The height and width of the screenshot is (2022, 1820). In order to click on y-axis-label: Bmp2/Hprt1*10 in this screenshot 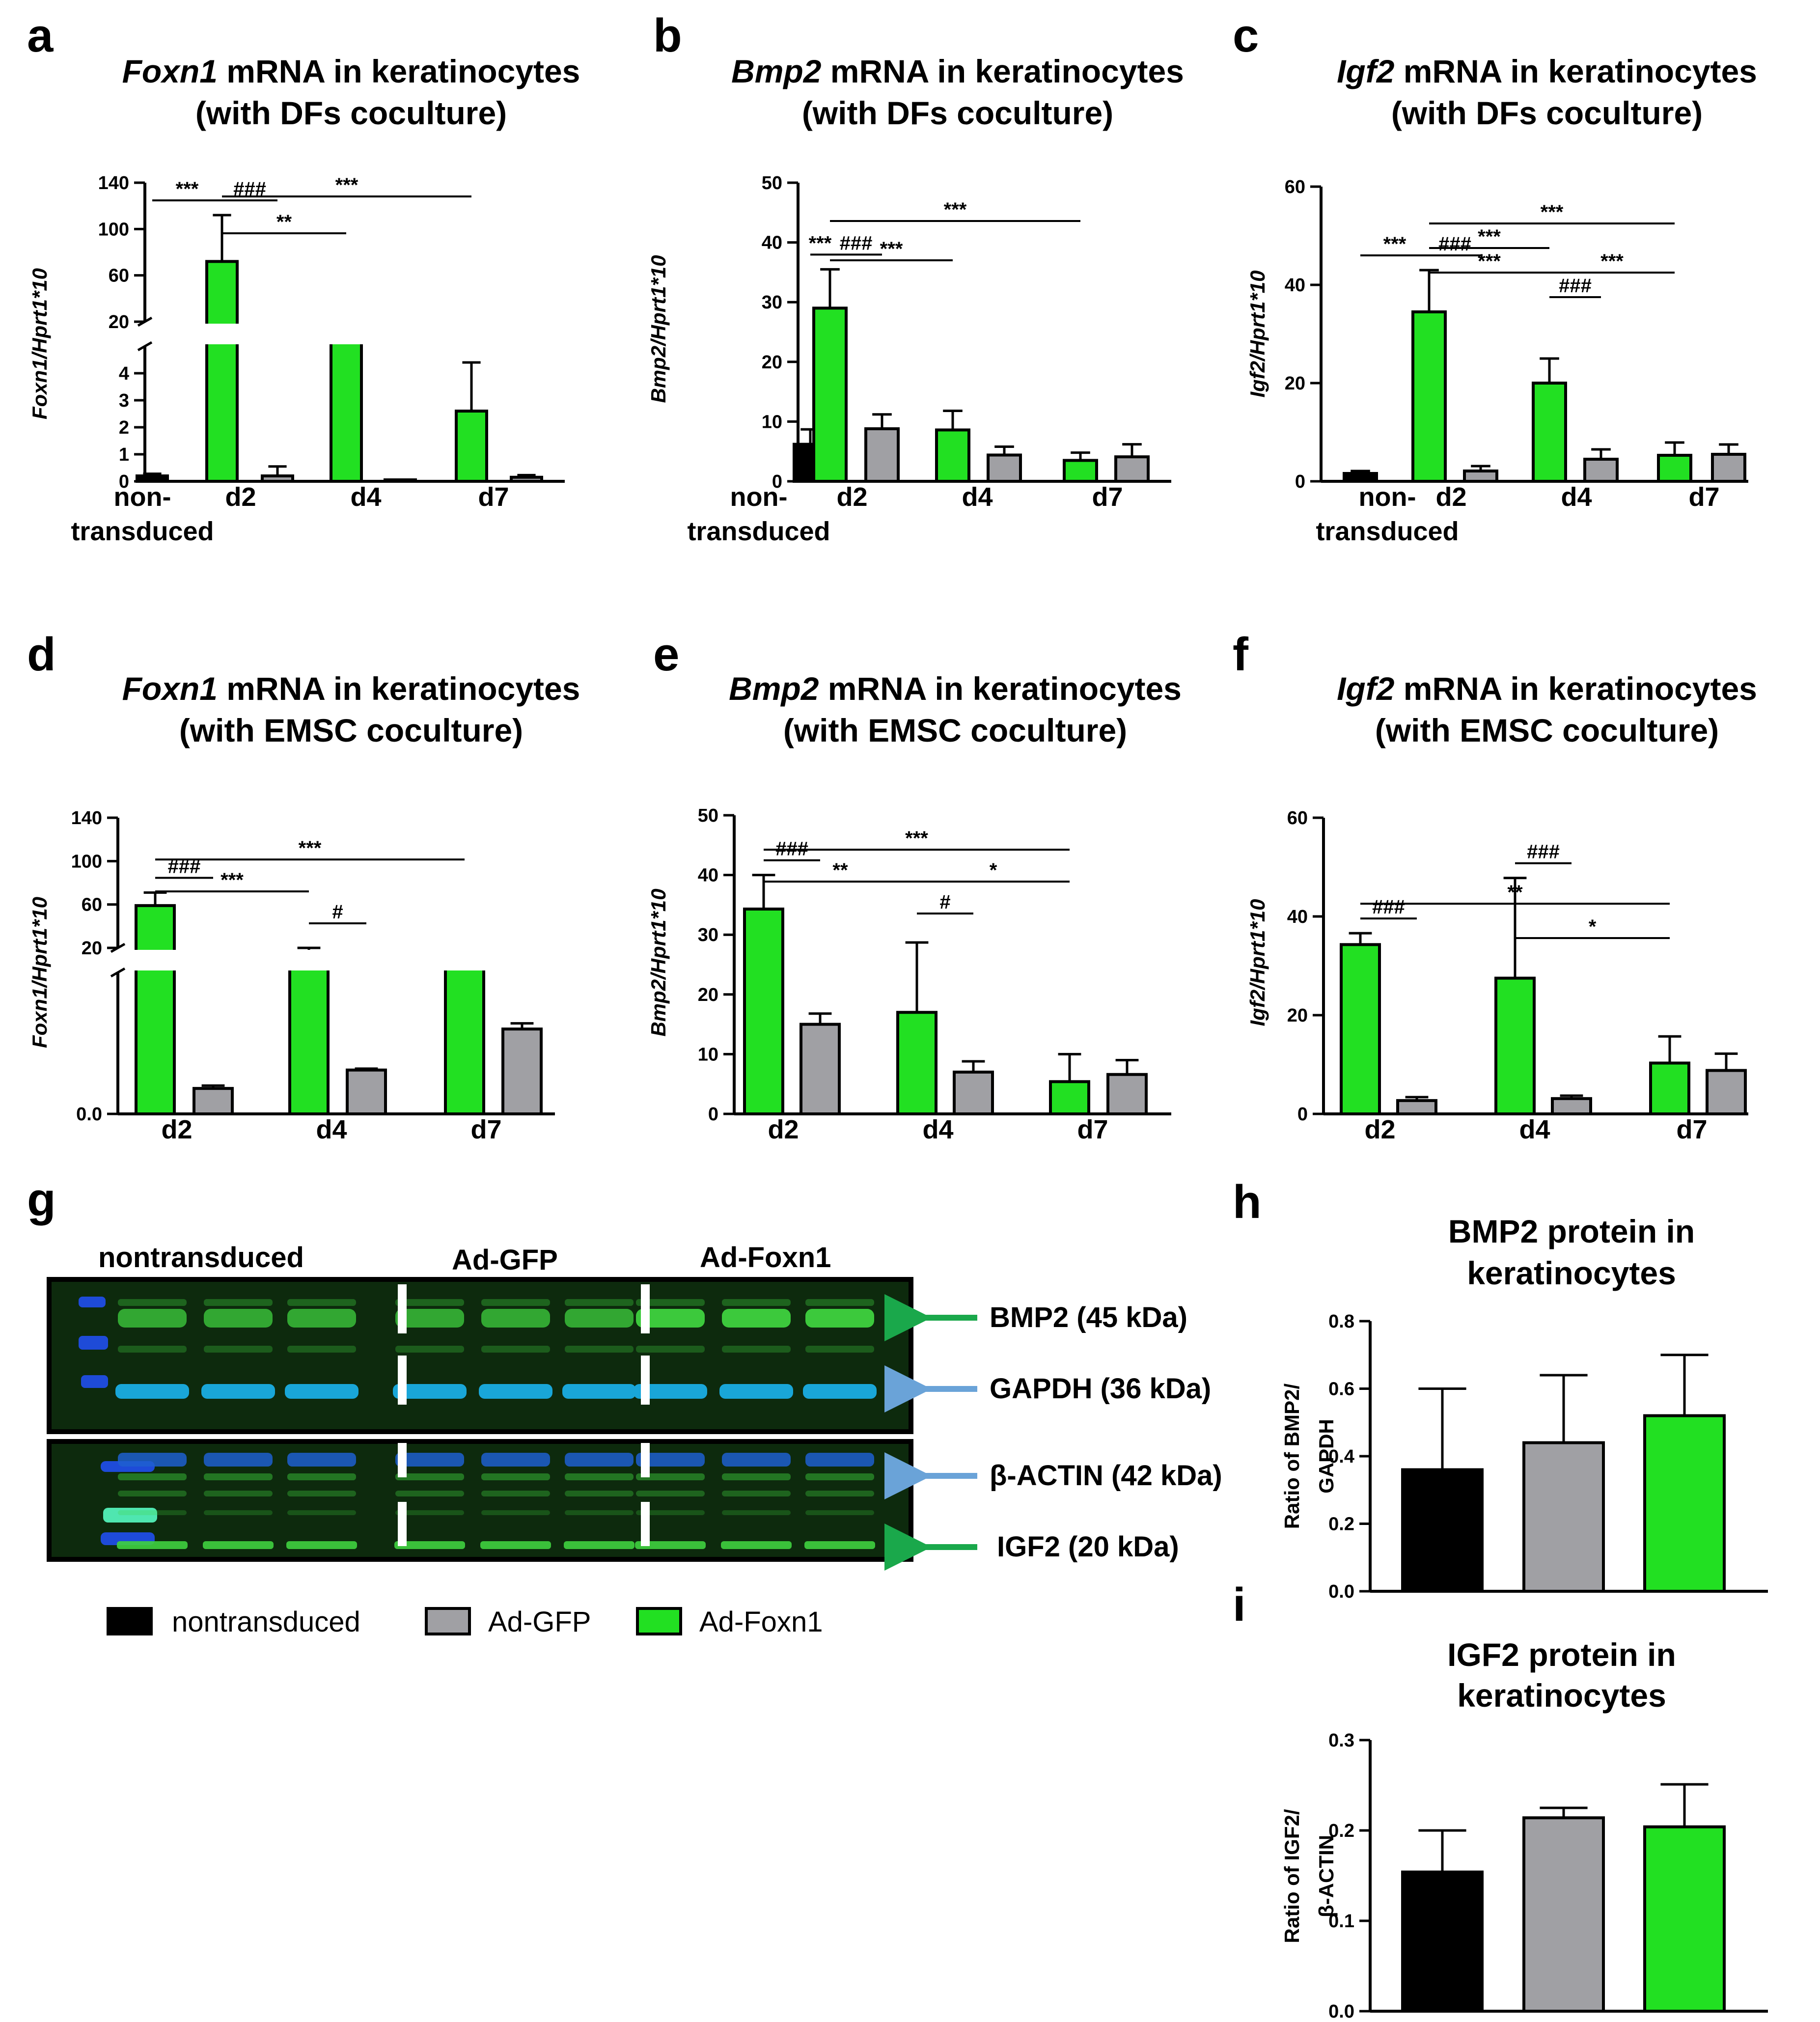, I will do `click(658, 329)`.